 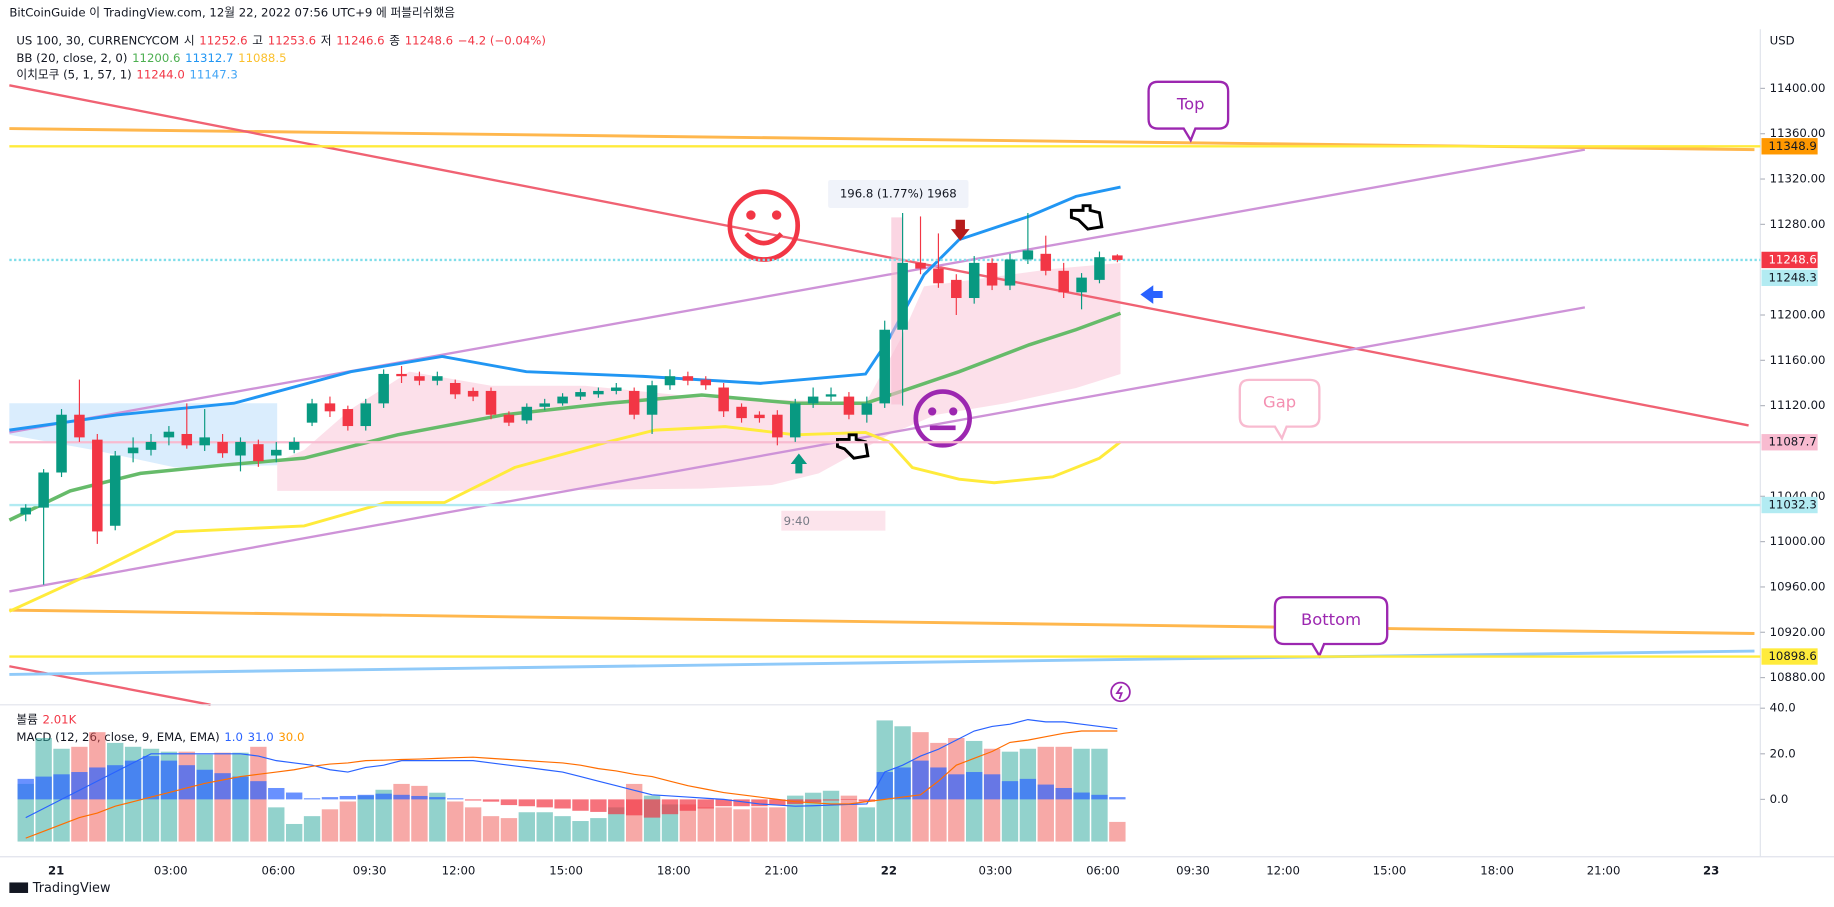 I want to click on x-tick-label: 06:00, so click(x=1103, y=870).